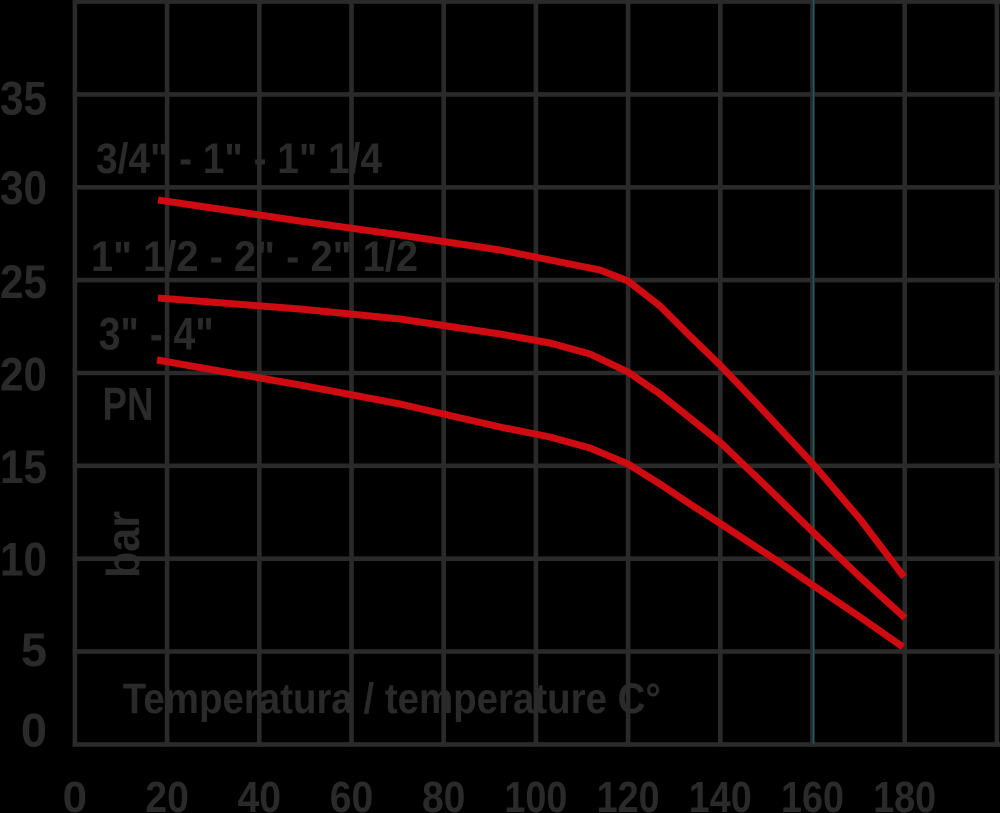 This screenshot has width=1000, height=813. What do you see at coordinates (128, 404) in the screenshot?
I see `svg-text: PN` at bounding box center [128, 404].